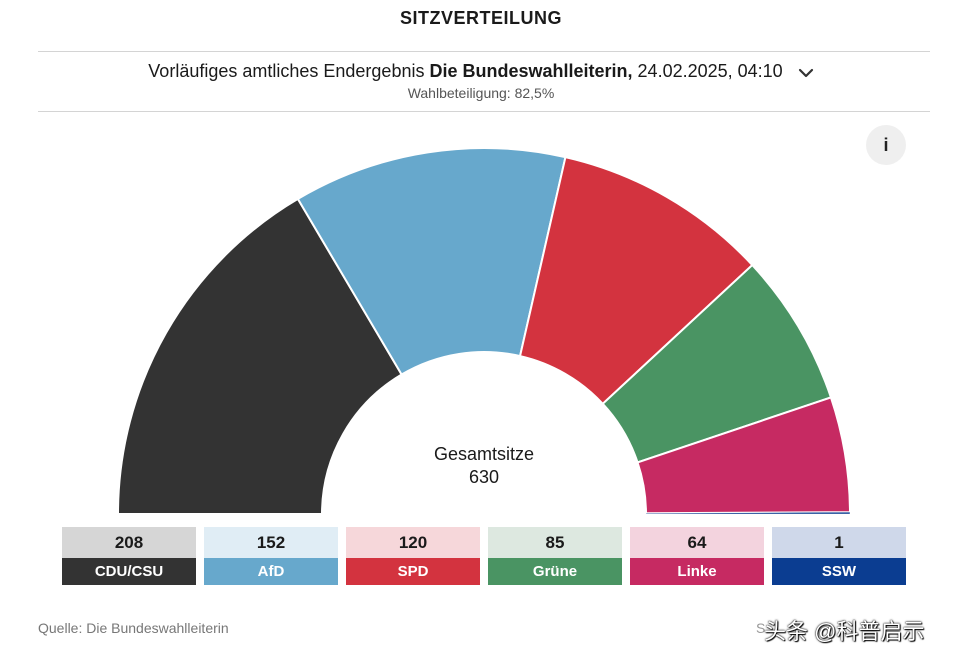 This screenshot has height=660, width=962. What do you see at coordinates (129, 542) in the screenshot?
I see `legend-seats: 208` at bounding box center [129, 542].